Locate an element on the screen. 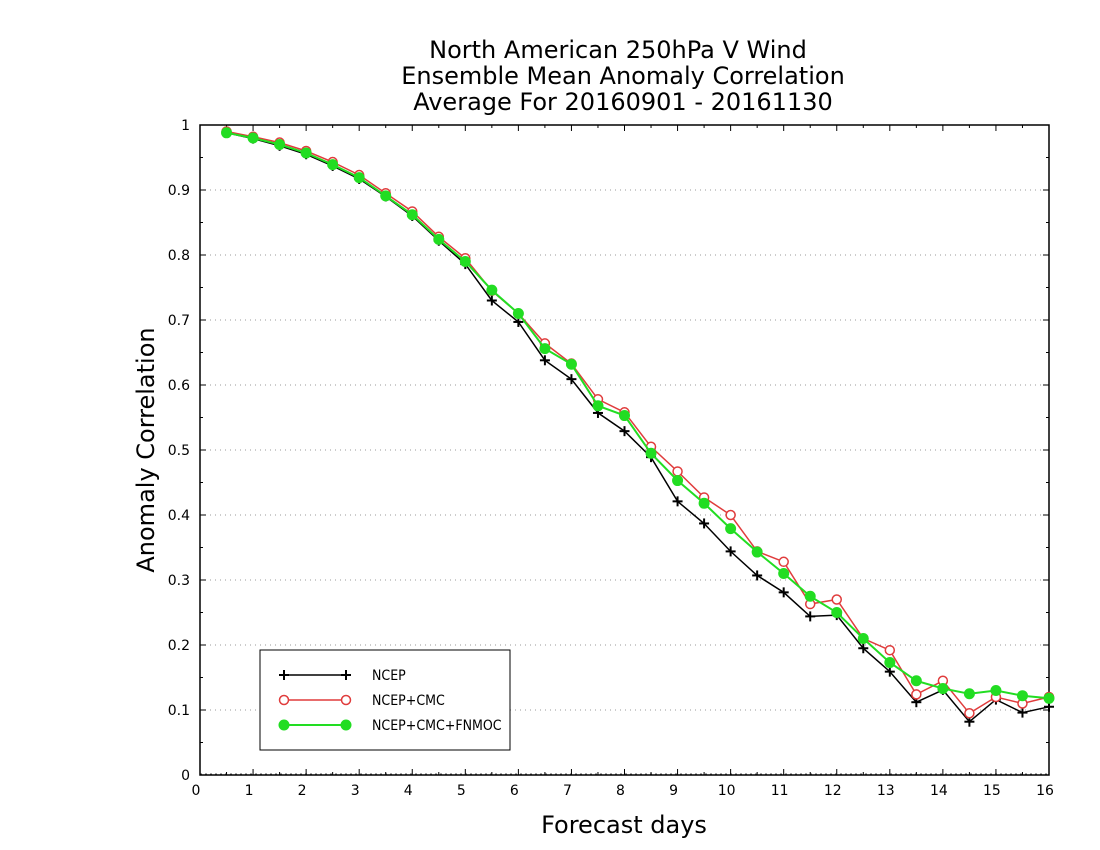 This screenshot has width=1100, height=850. legend-label: NCEP is located at coordinates (389, 676).